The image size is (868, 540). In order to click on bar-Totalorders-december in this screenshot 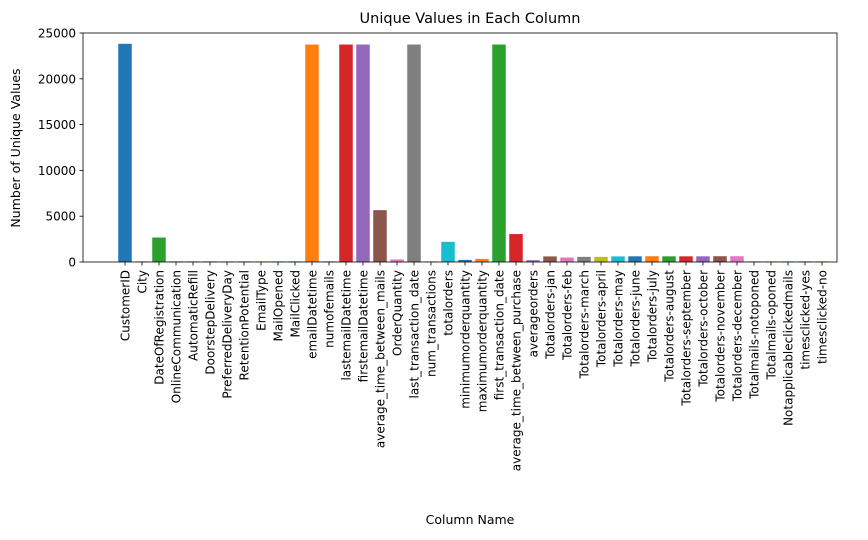, I will do `click(737, 259)`.